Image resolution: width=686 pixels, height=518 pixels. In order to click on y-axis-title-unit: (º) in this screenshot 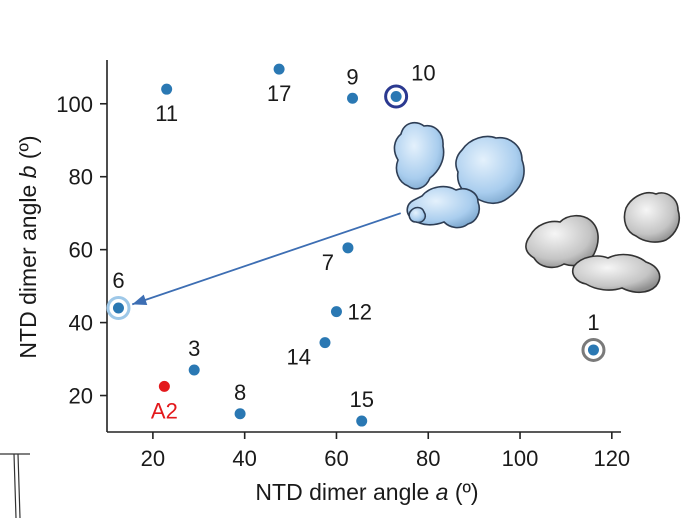, I will do `click(28, 150)`.